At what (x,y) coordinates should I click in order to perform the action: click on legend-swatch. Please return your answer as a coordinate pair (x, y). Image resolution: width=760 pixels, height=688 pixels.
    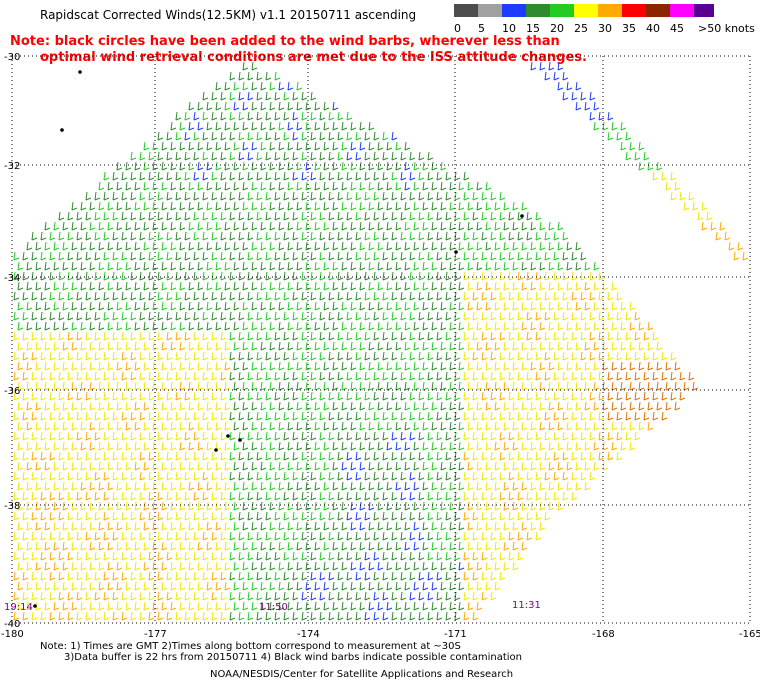
    Looking at the image, I should click on (490, 10).